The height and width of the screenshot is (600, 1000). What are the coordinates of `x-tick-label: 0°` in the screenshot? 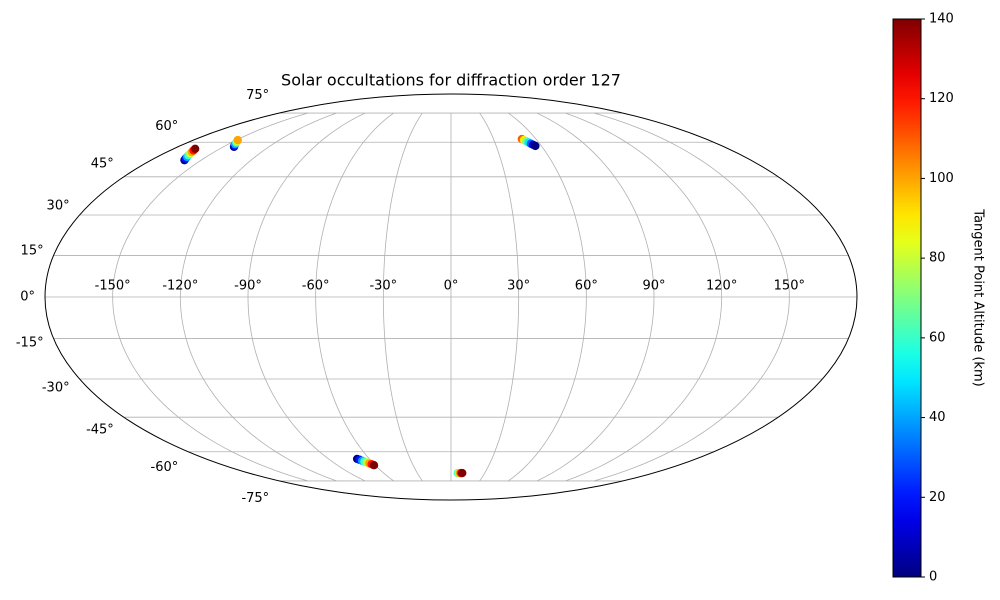 It's located at (451, 286).